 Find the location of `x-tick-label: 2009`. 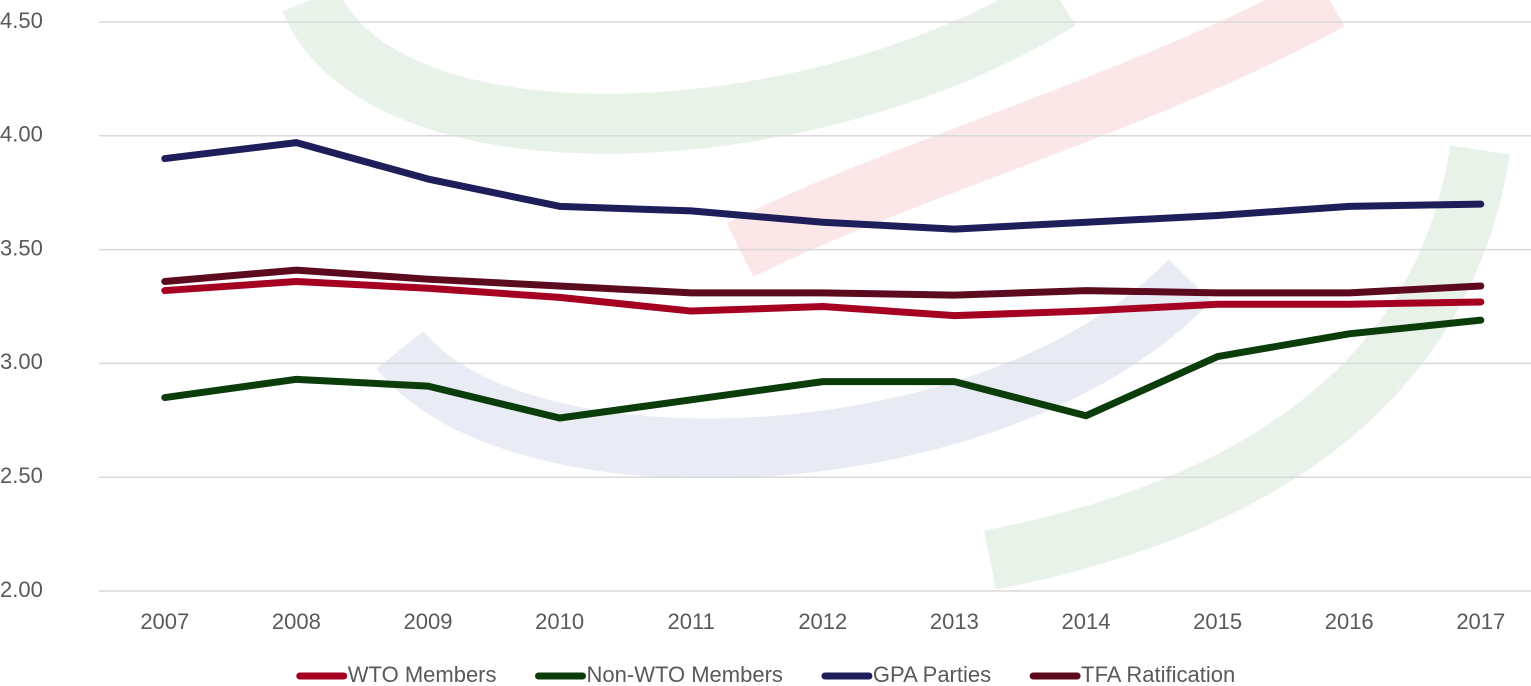

x-tick-label: 2009 is located at coordinates (428, 621).